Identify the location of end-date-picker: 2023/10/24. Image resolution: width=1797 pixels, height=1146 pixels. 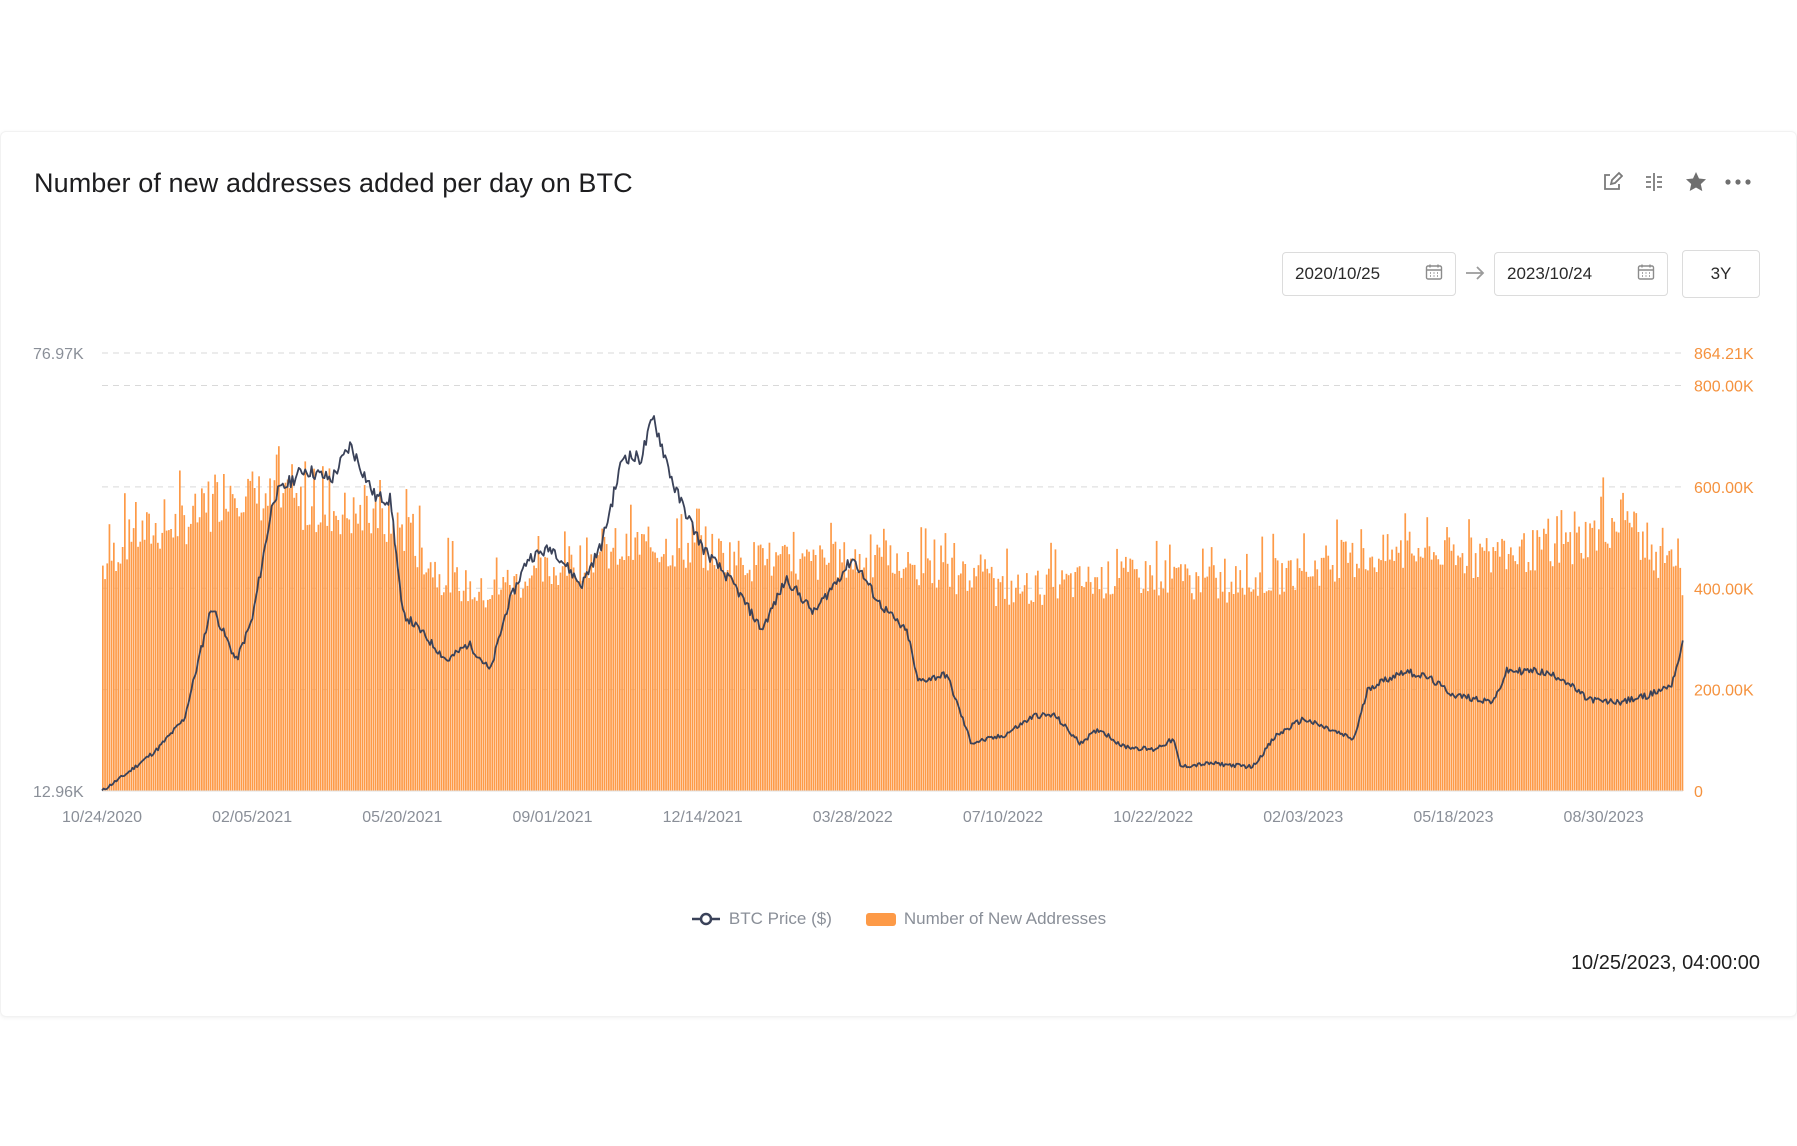
(1581, 274).